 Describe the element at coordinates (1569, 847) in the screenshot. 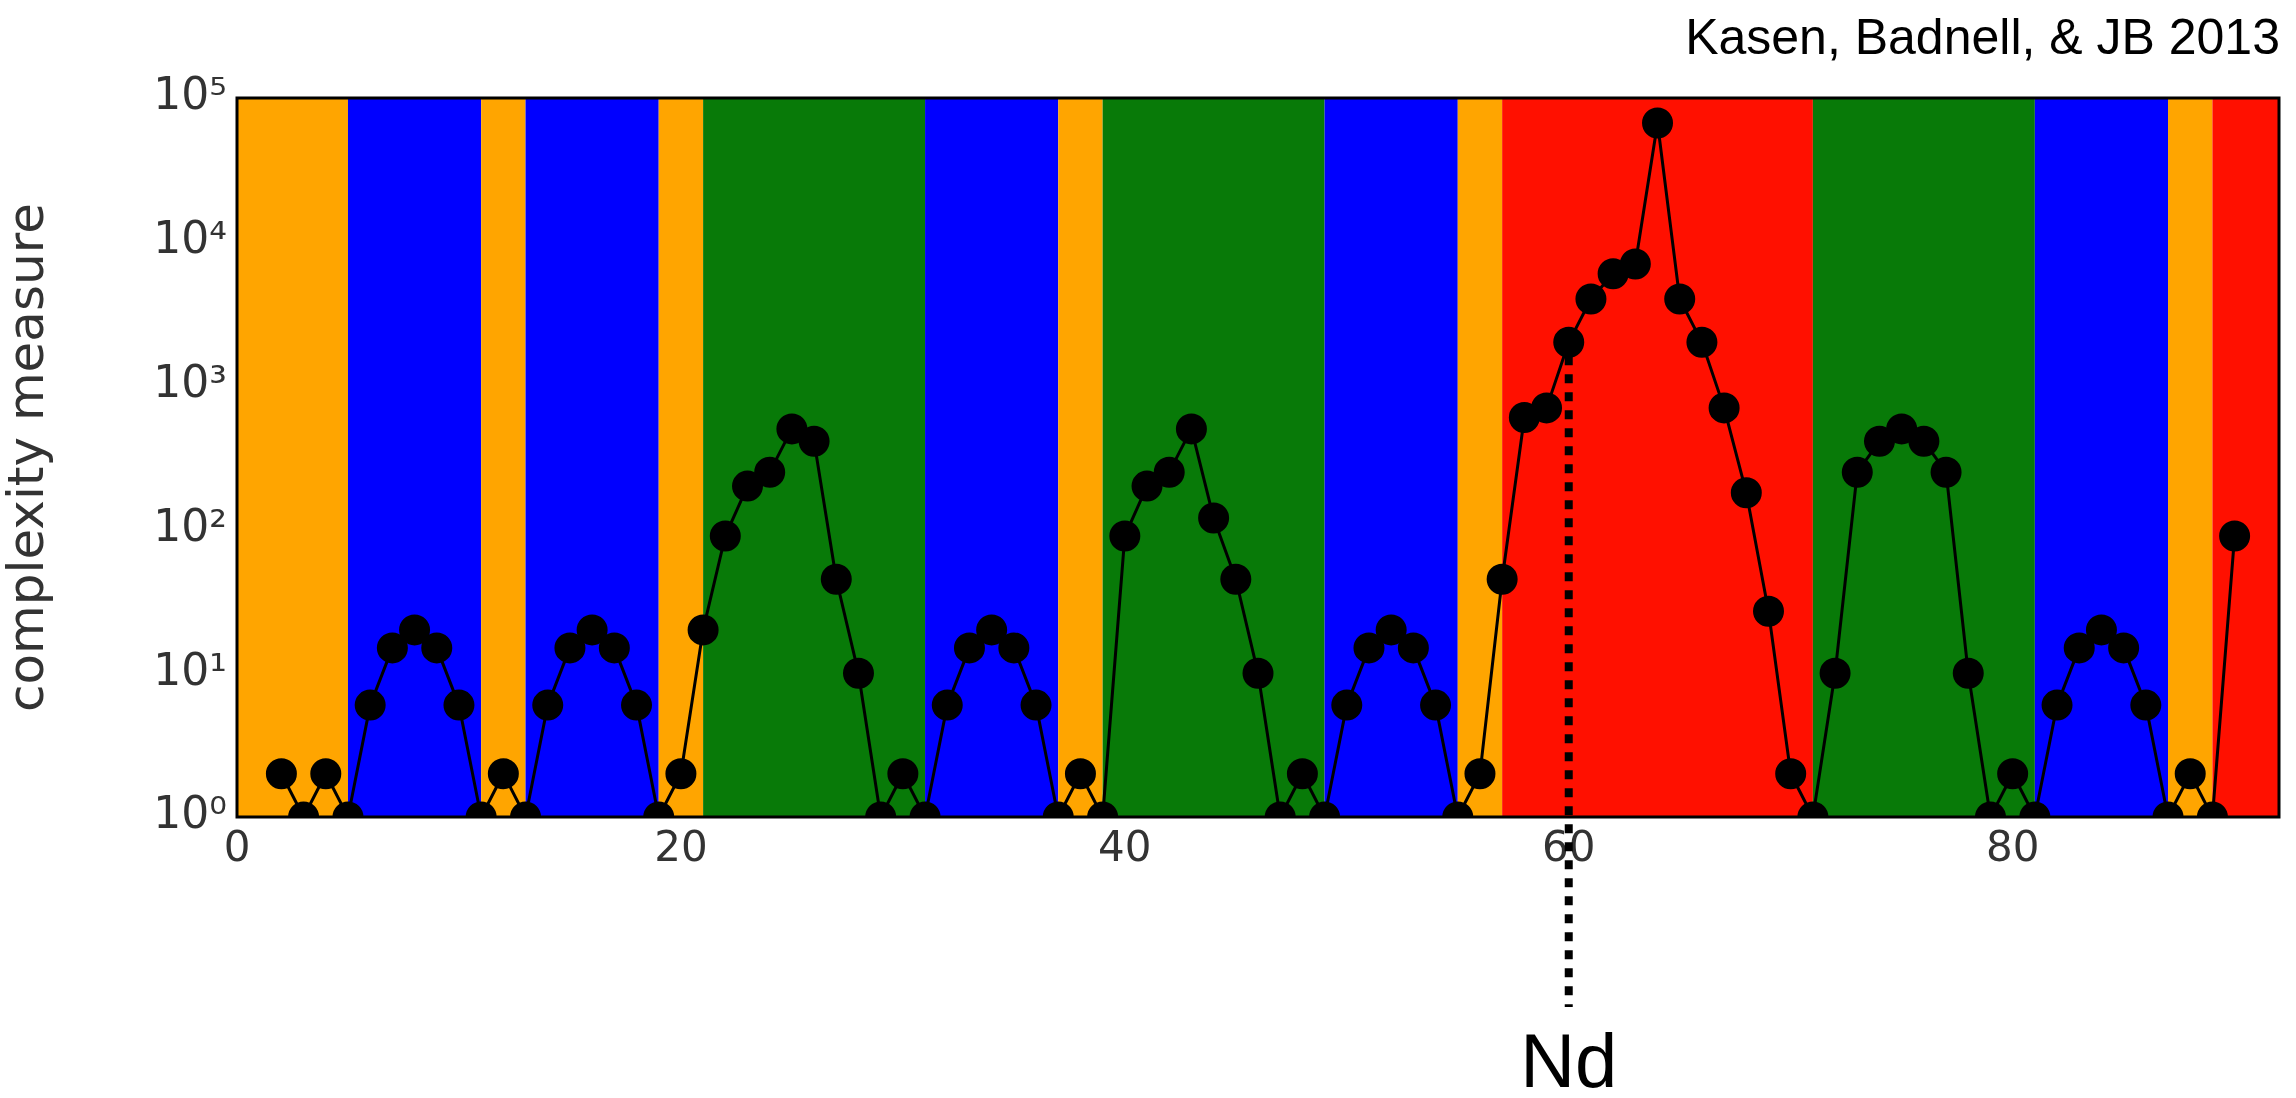

I see `x-tick-label: 60` at that location.